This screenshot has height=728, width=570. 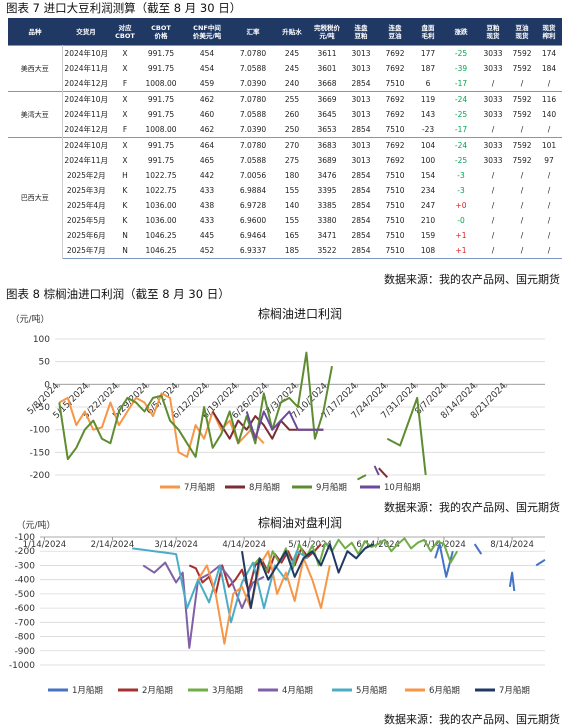 I want to click on table-cell: 442, so click(x=207, y=175).